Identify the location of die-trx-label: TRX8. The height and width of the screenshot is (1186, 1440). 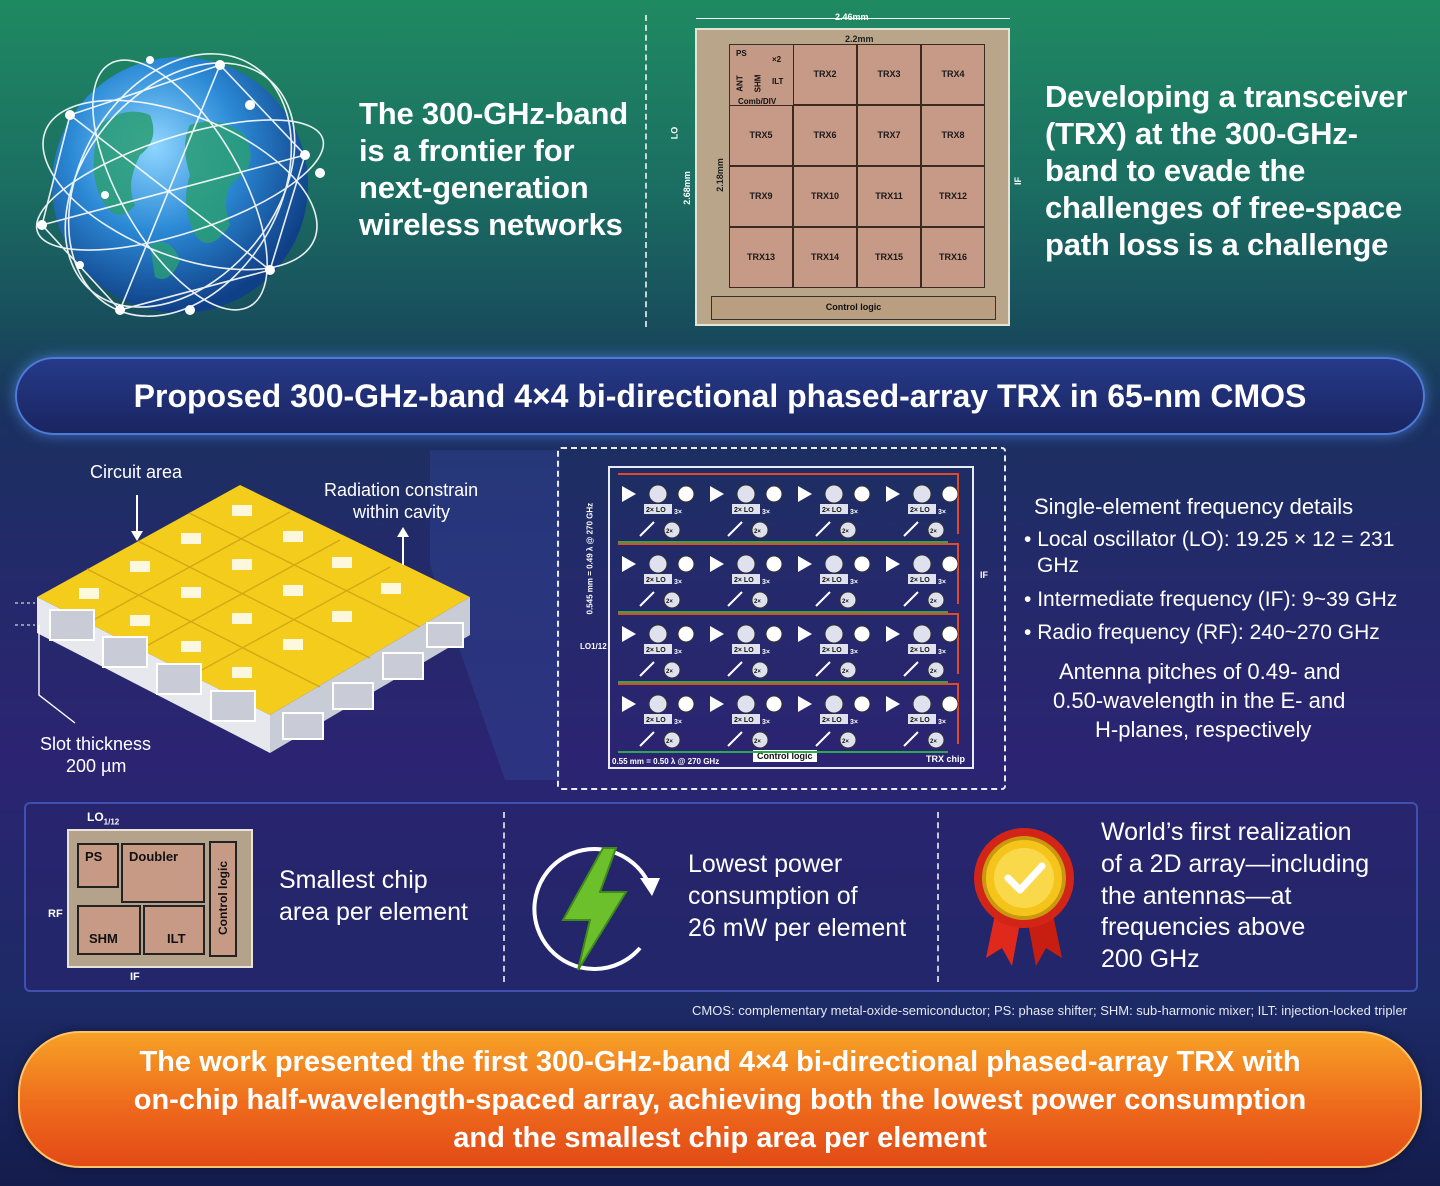
(953, 135).